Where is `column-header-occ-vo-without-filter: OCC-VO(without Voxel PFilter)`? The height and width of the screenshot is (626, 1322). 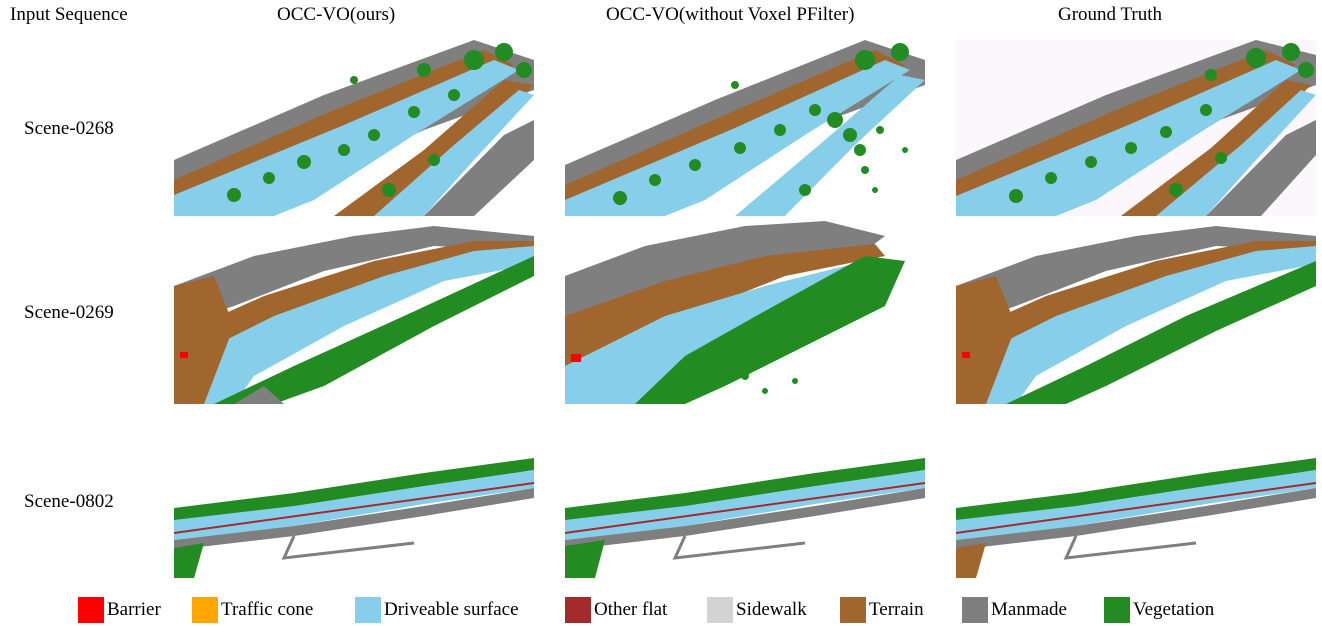
column-header-occ-vo-without-filter: OCC-VO(without Voxel PFilter) is located at coordinates (730, 14).